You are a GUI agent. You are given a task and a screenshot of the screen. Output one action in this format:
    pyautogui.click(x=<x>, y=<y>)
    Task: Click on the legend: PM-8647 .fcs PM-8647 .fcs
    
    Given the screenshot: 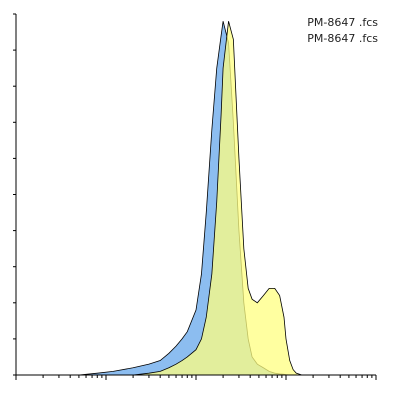 What is the action you would take?
    pyautogui.click(x=342, y=30)
    